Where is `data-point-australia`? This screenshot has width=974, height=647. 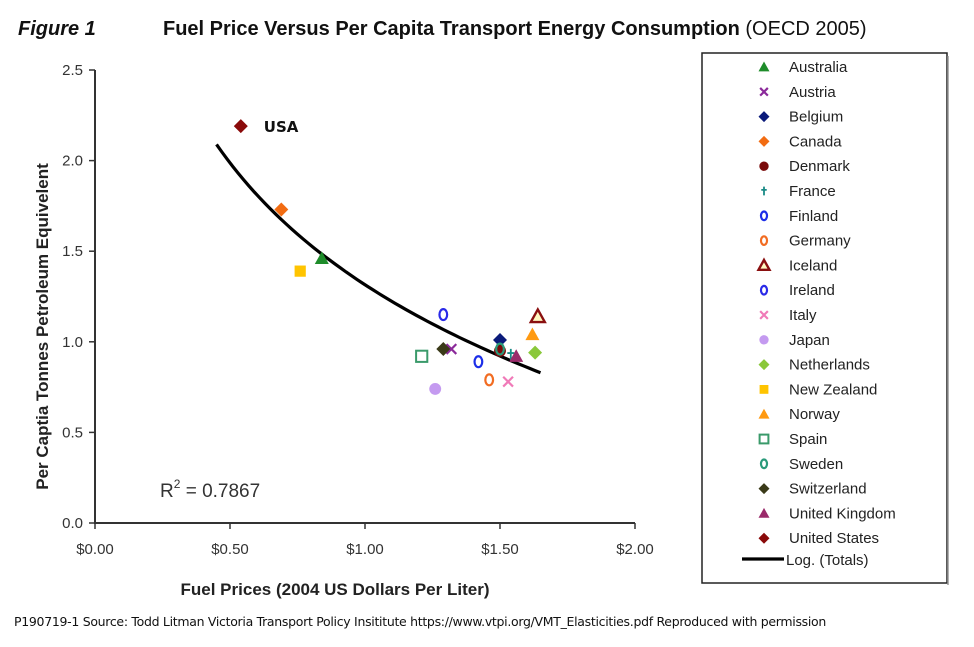 data-point-australia is located at coordinates (321, 258).